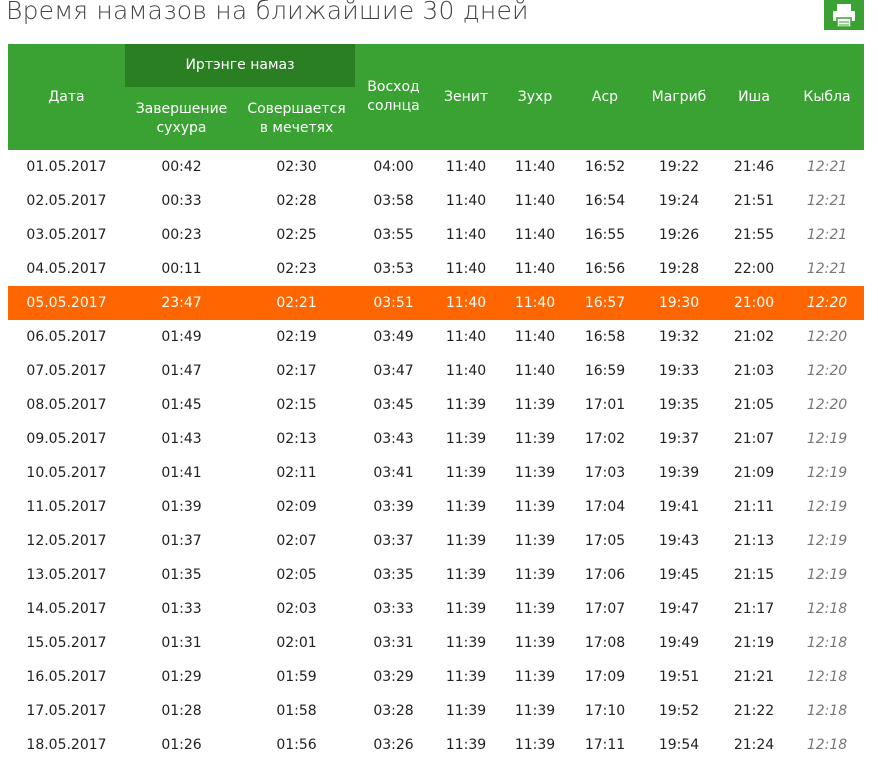 The image size is (878, 764). I want to click on table-cell: 19:28, so click(679, 269).